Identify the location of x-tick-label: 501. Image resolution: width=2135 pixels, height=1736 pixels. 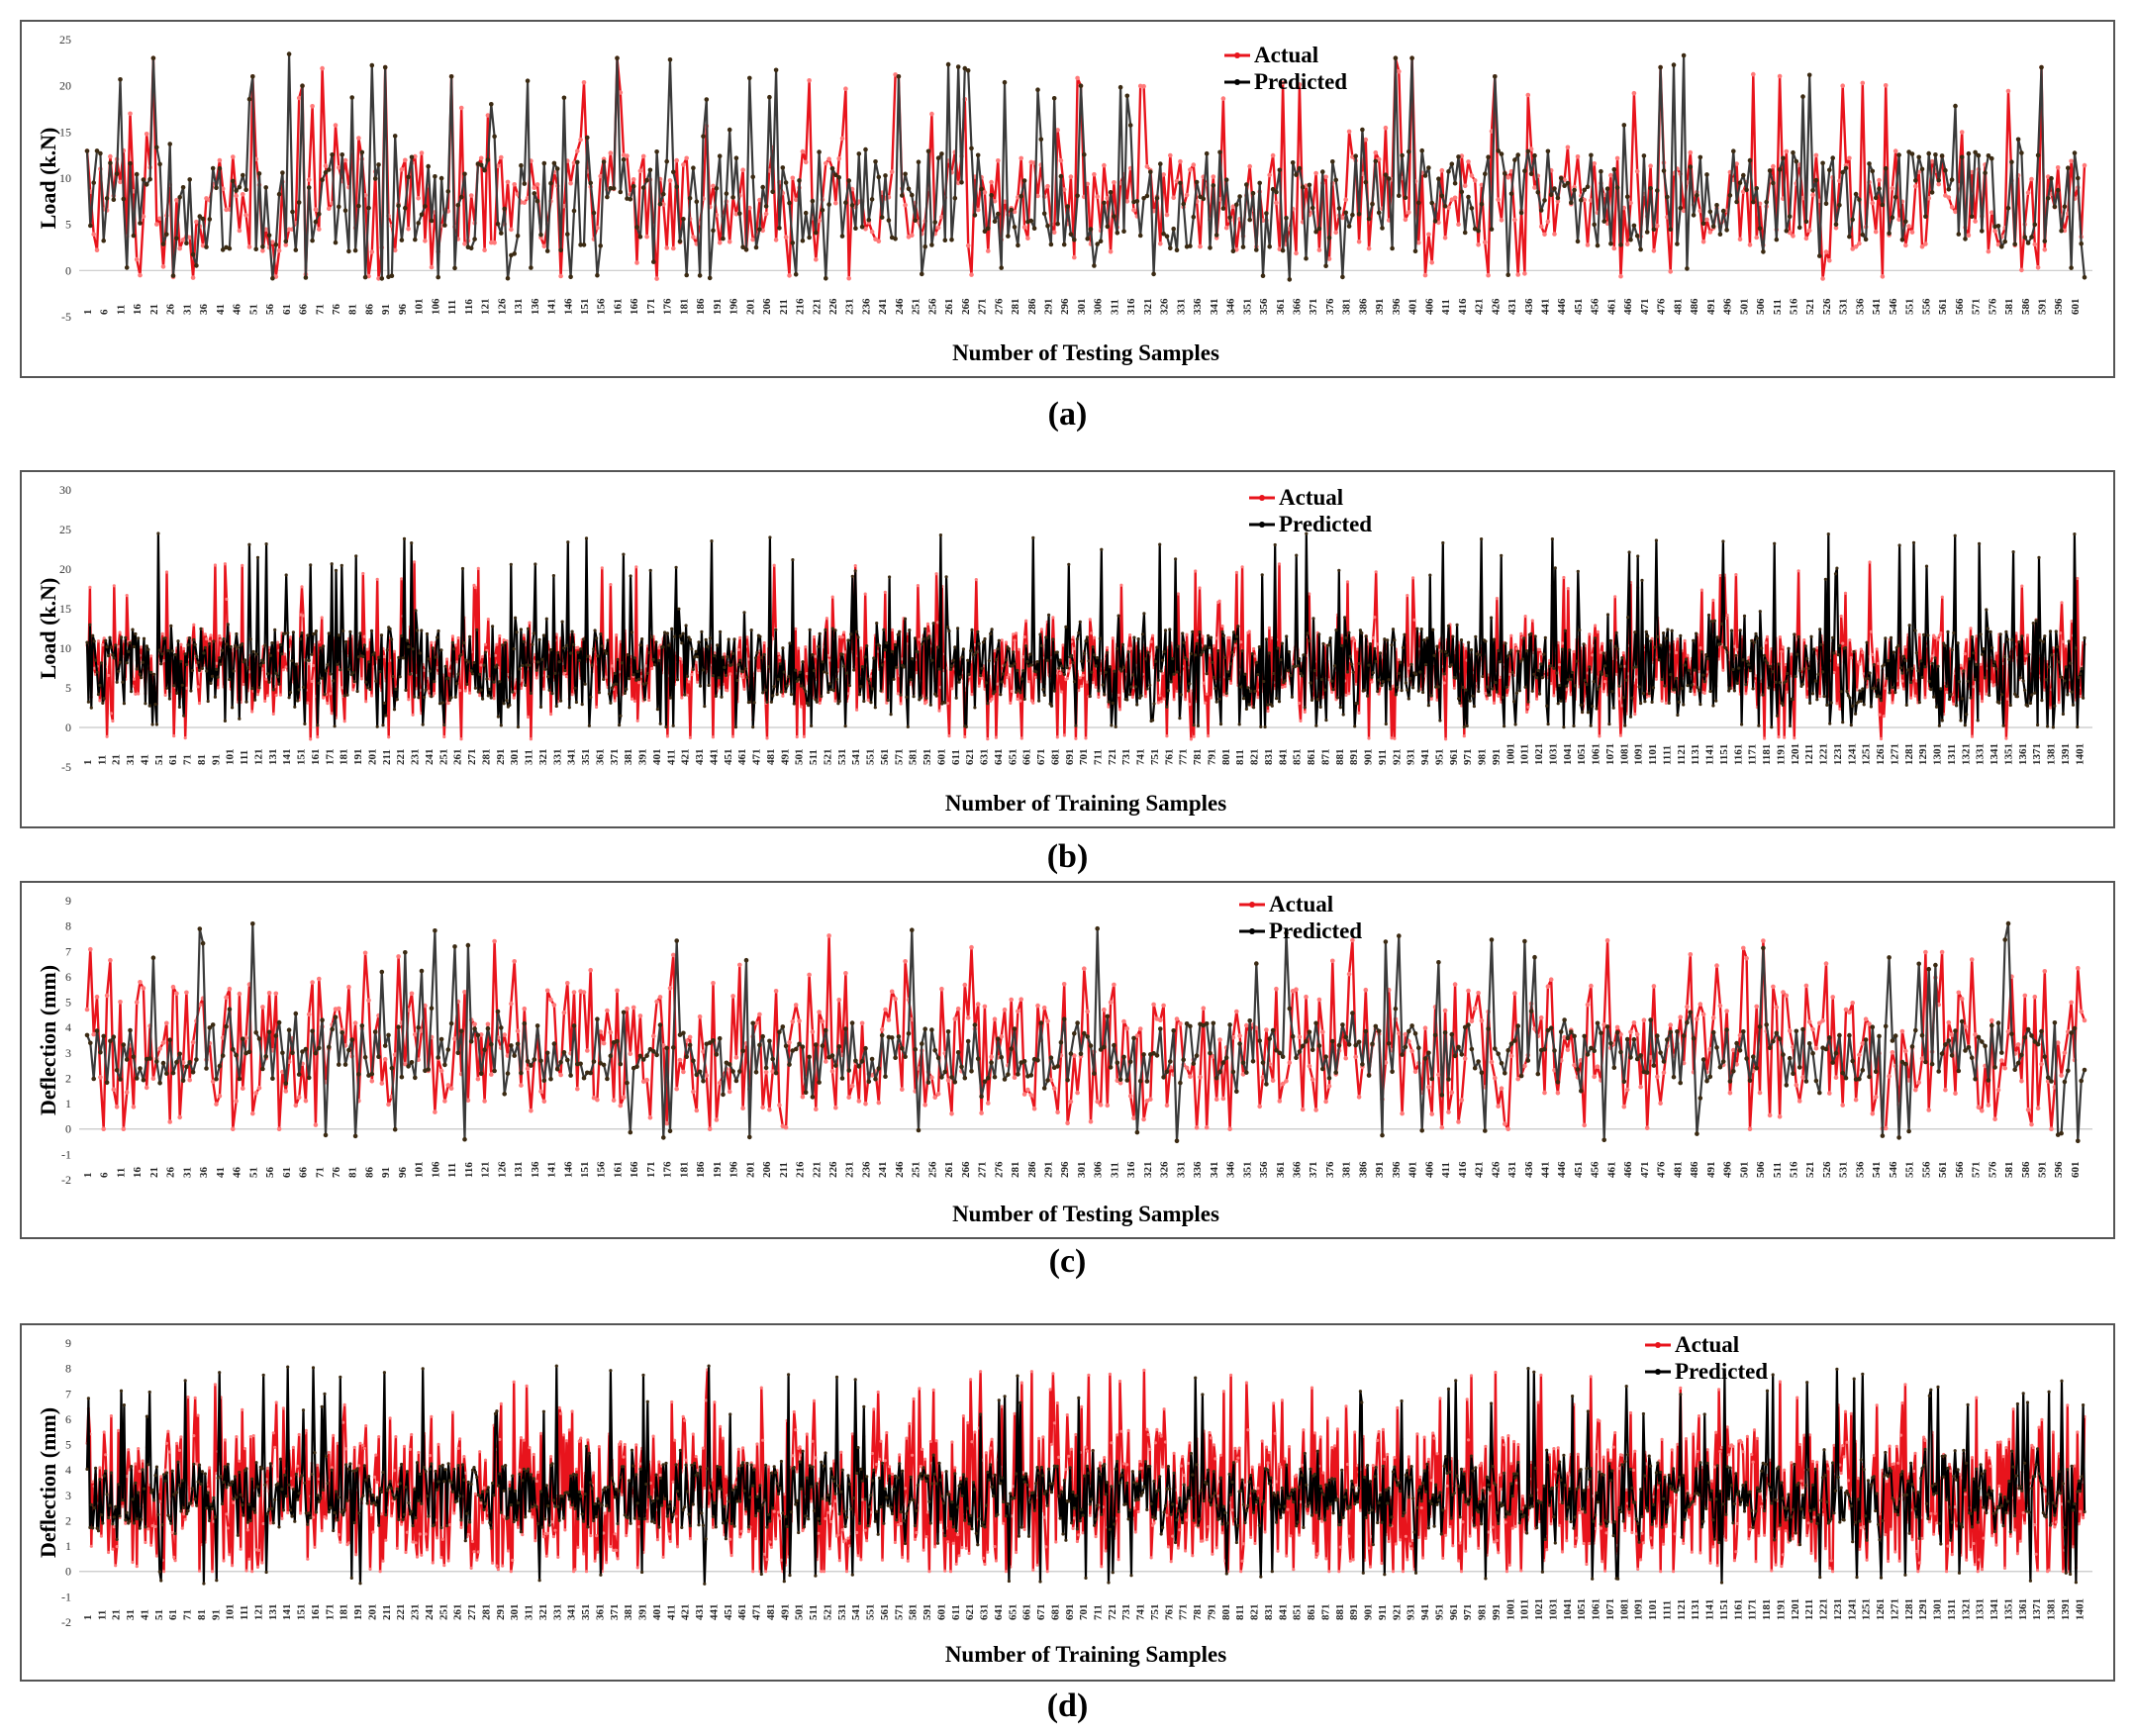
(800, 757).